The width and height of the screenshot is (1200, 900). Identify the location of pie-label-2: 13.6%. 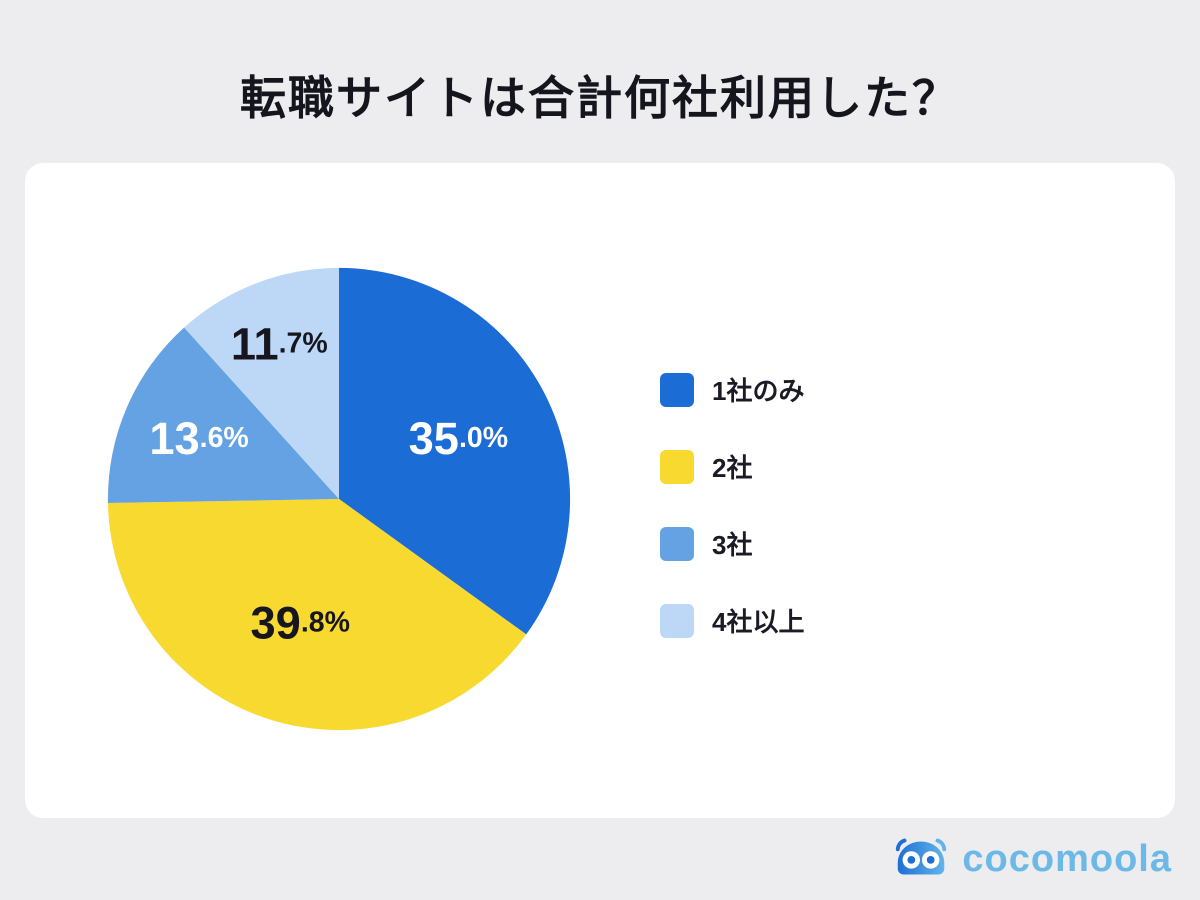
(198, 438).